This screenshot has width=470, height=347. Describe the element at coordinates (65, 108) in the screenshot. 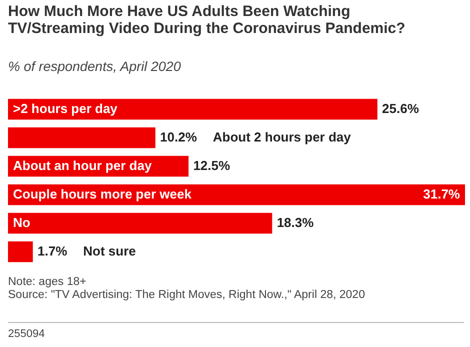

I see `y-tick-label: >2 hours per day` at that location.